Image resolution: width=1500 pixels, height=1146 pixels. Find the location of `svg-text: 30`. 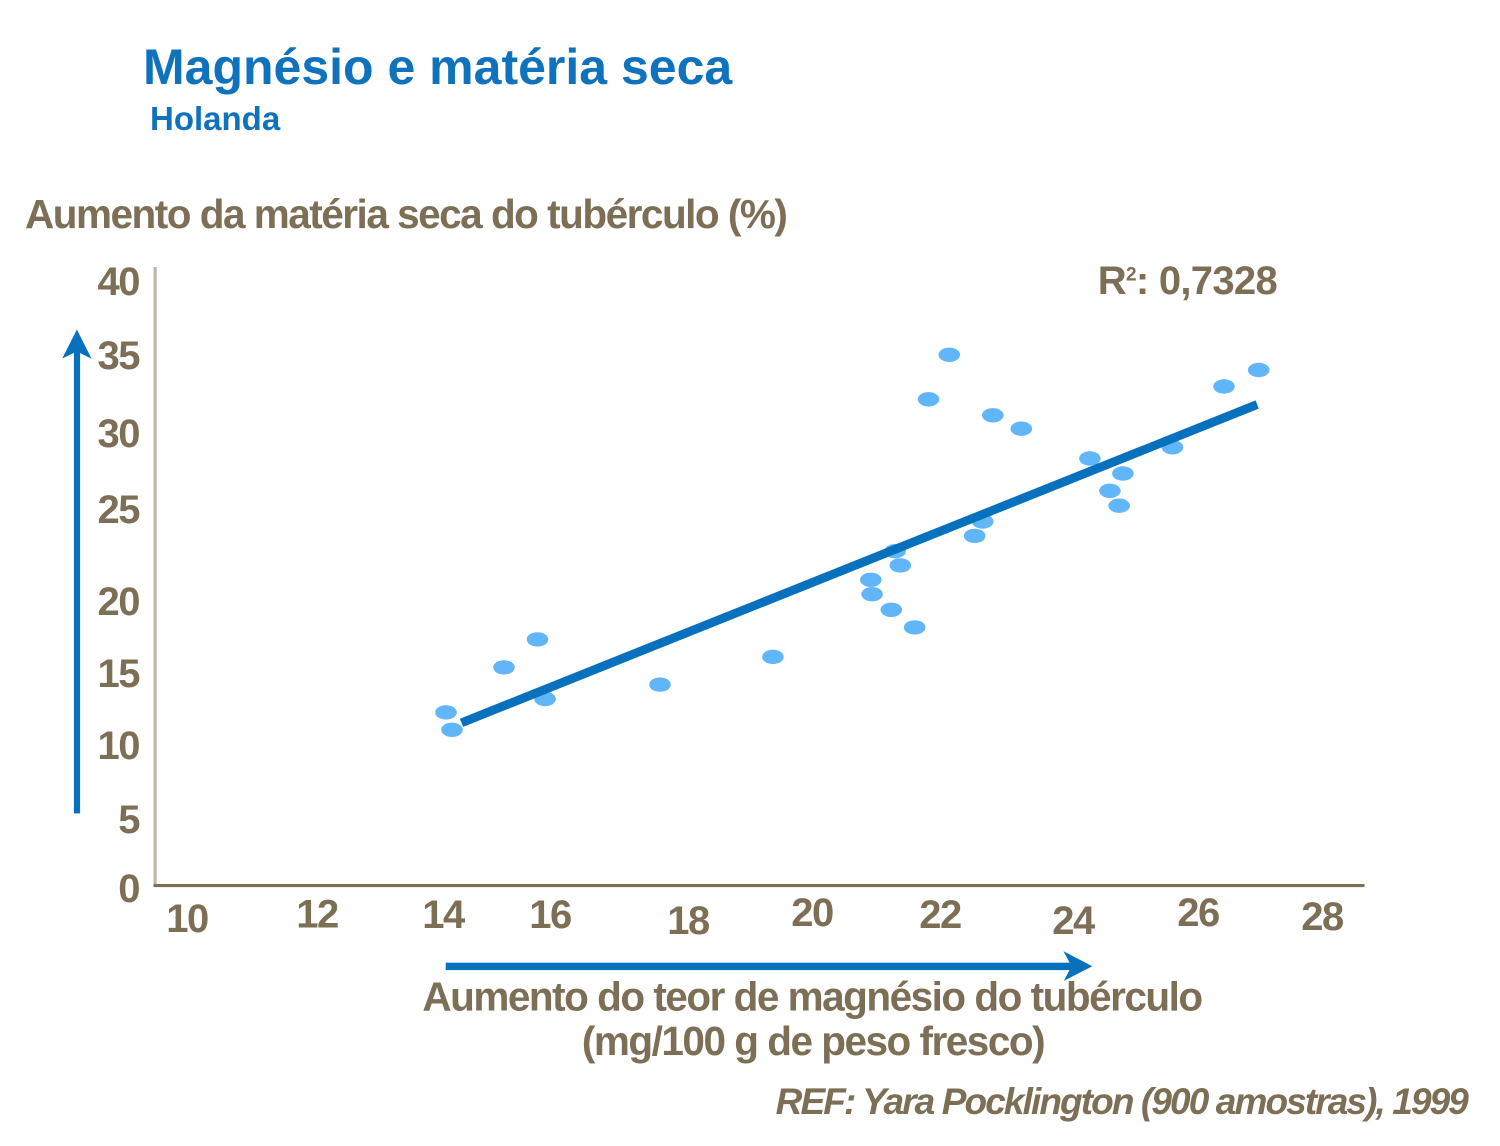

svg-text: 30 is located at coordinates (119, 434).